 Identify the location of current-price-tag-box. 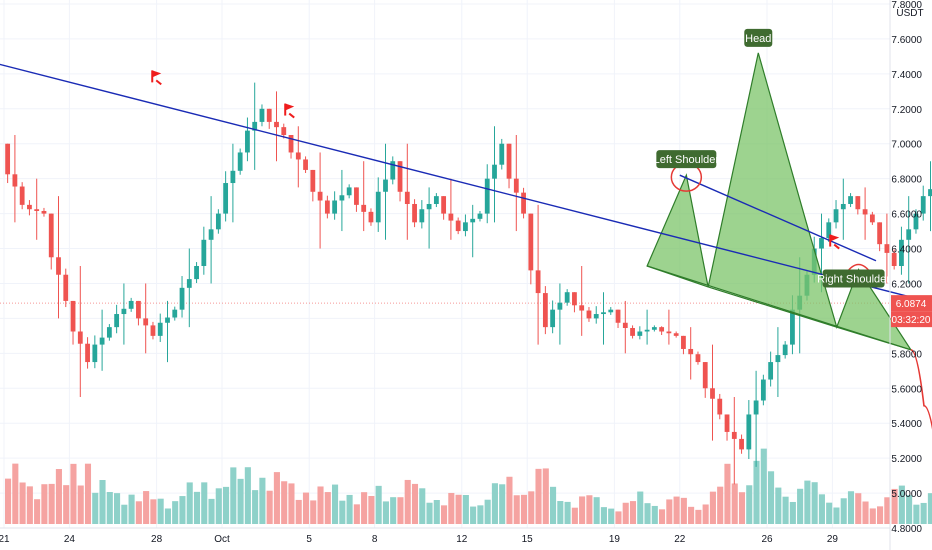
(911, 303).